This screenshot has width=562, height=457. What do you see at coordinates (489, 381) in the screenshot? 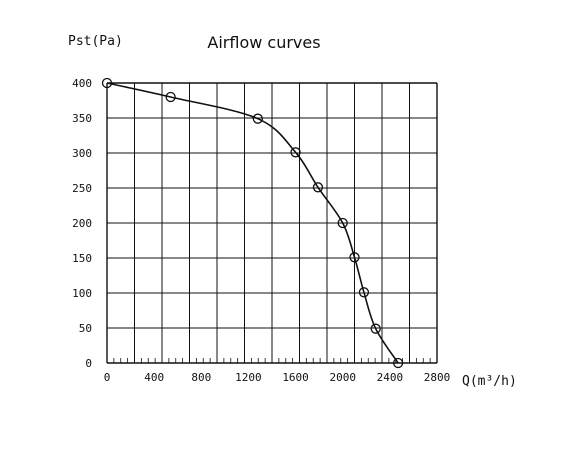
I see `x-axis-label: Q(m³/h)` at bounding box center [489, 381].